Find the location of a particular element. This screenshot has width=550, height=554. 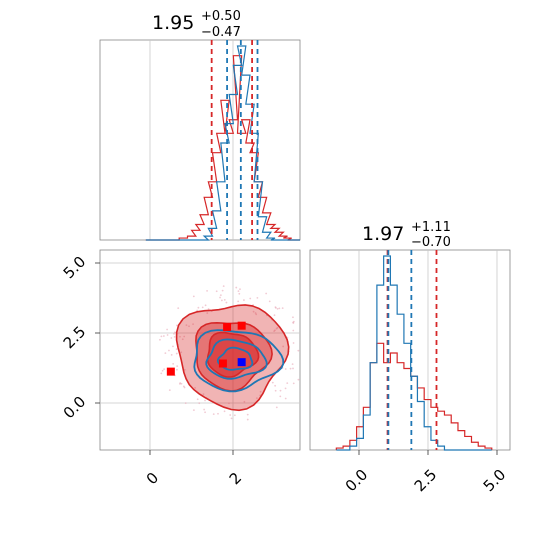

title-param1-minus: −0.47 is located at coordinates (221, 32).